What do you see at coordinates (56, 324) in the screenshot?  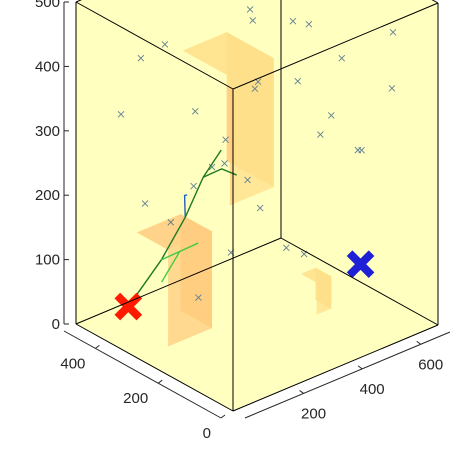 I see `z-tick-label: 0` at bounding box center [56, 324].